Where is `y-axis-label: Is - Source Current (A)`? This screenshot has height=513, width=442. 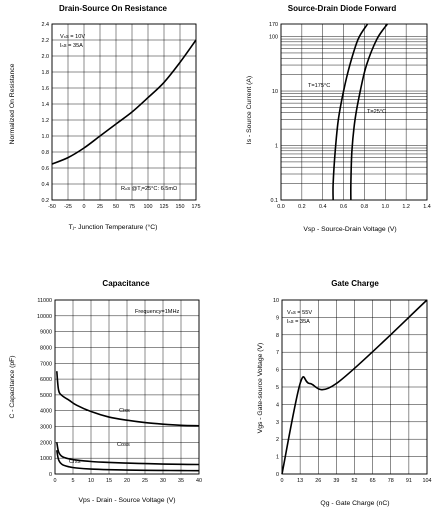
y-axis-label: Is - Source Current (A) is located at coordinates (249, 110).